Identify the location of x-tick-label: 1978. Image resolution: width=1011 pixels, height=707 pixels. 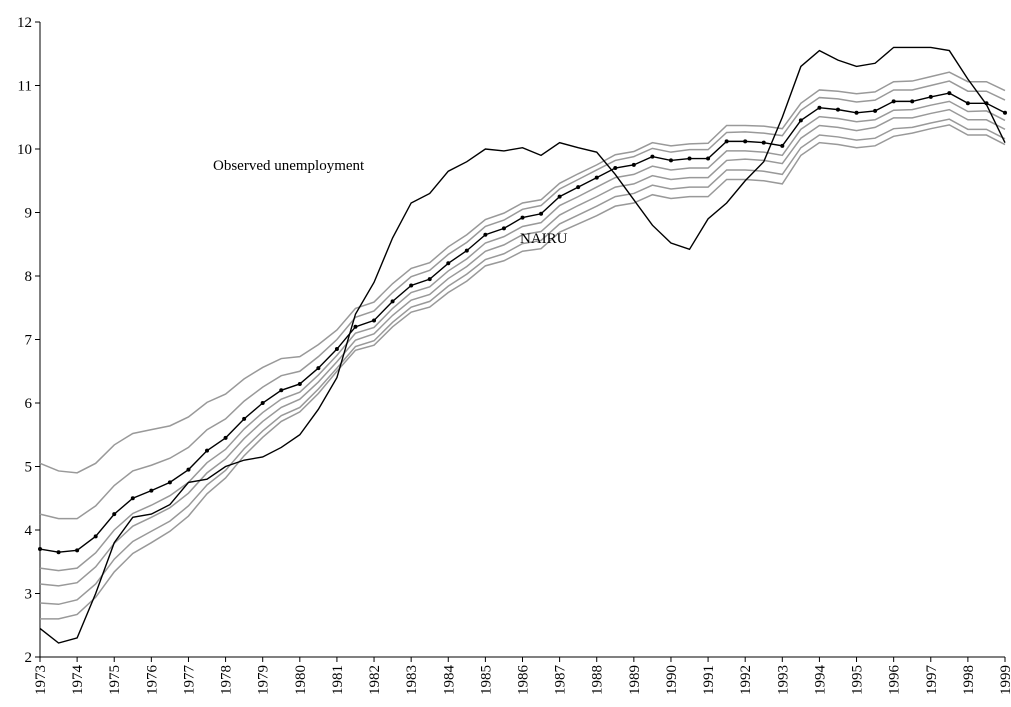
(227, 680).